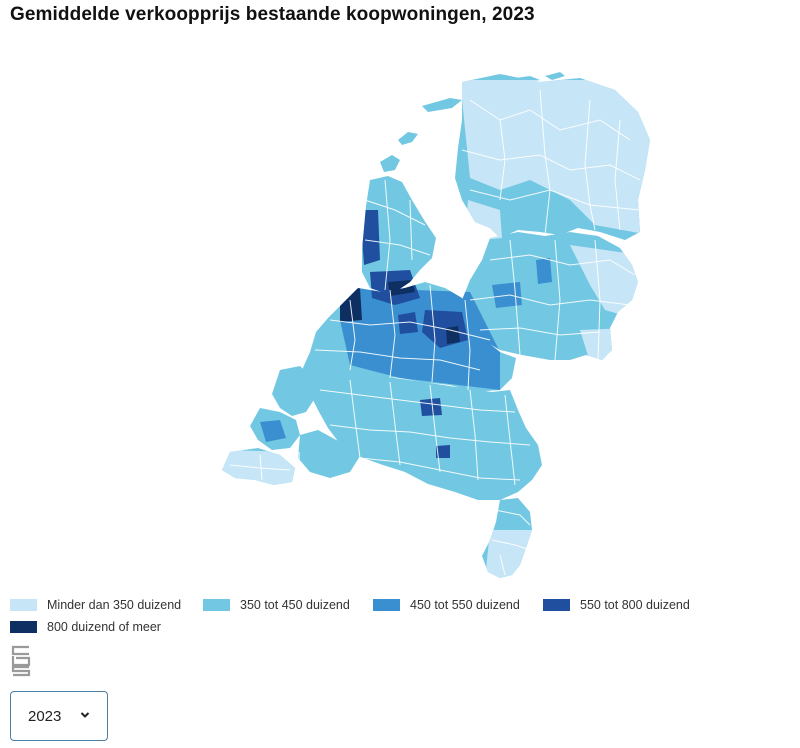  I want to click on legend-item-350-450: 350 tot 450 duizend, so click(288, 605).